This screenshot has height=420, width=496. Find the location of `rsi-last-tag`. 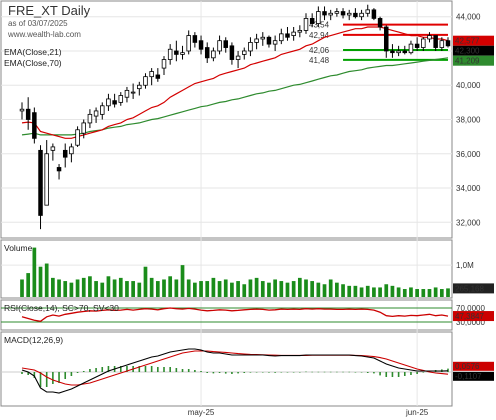

rsi-last-tag is located at coordinates (473, 316).